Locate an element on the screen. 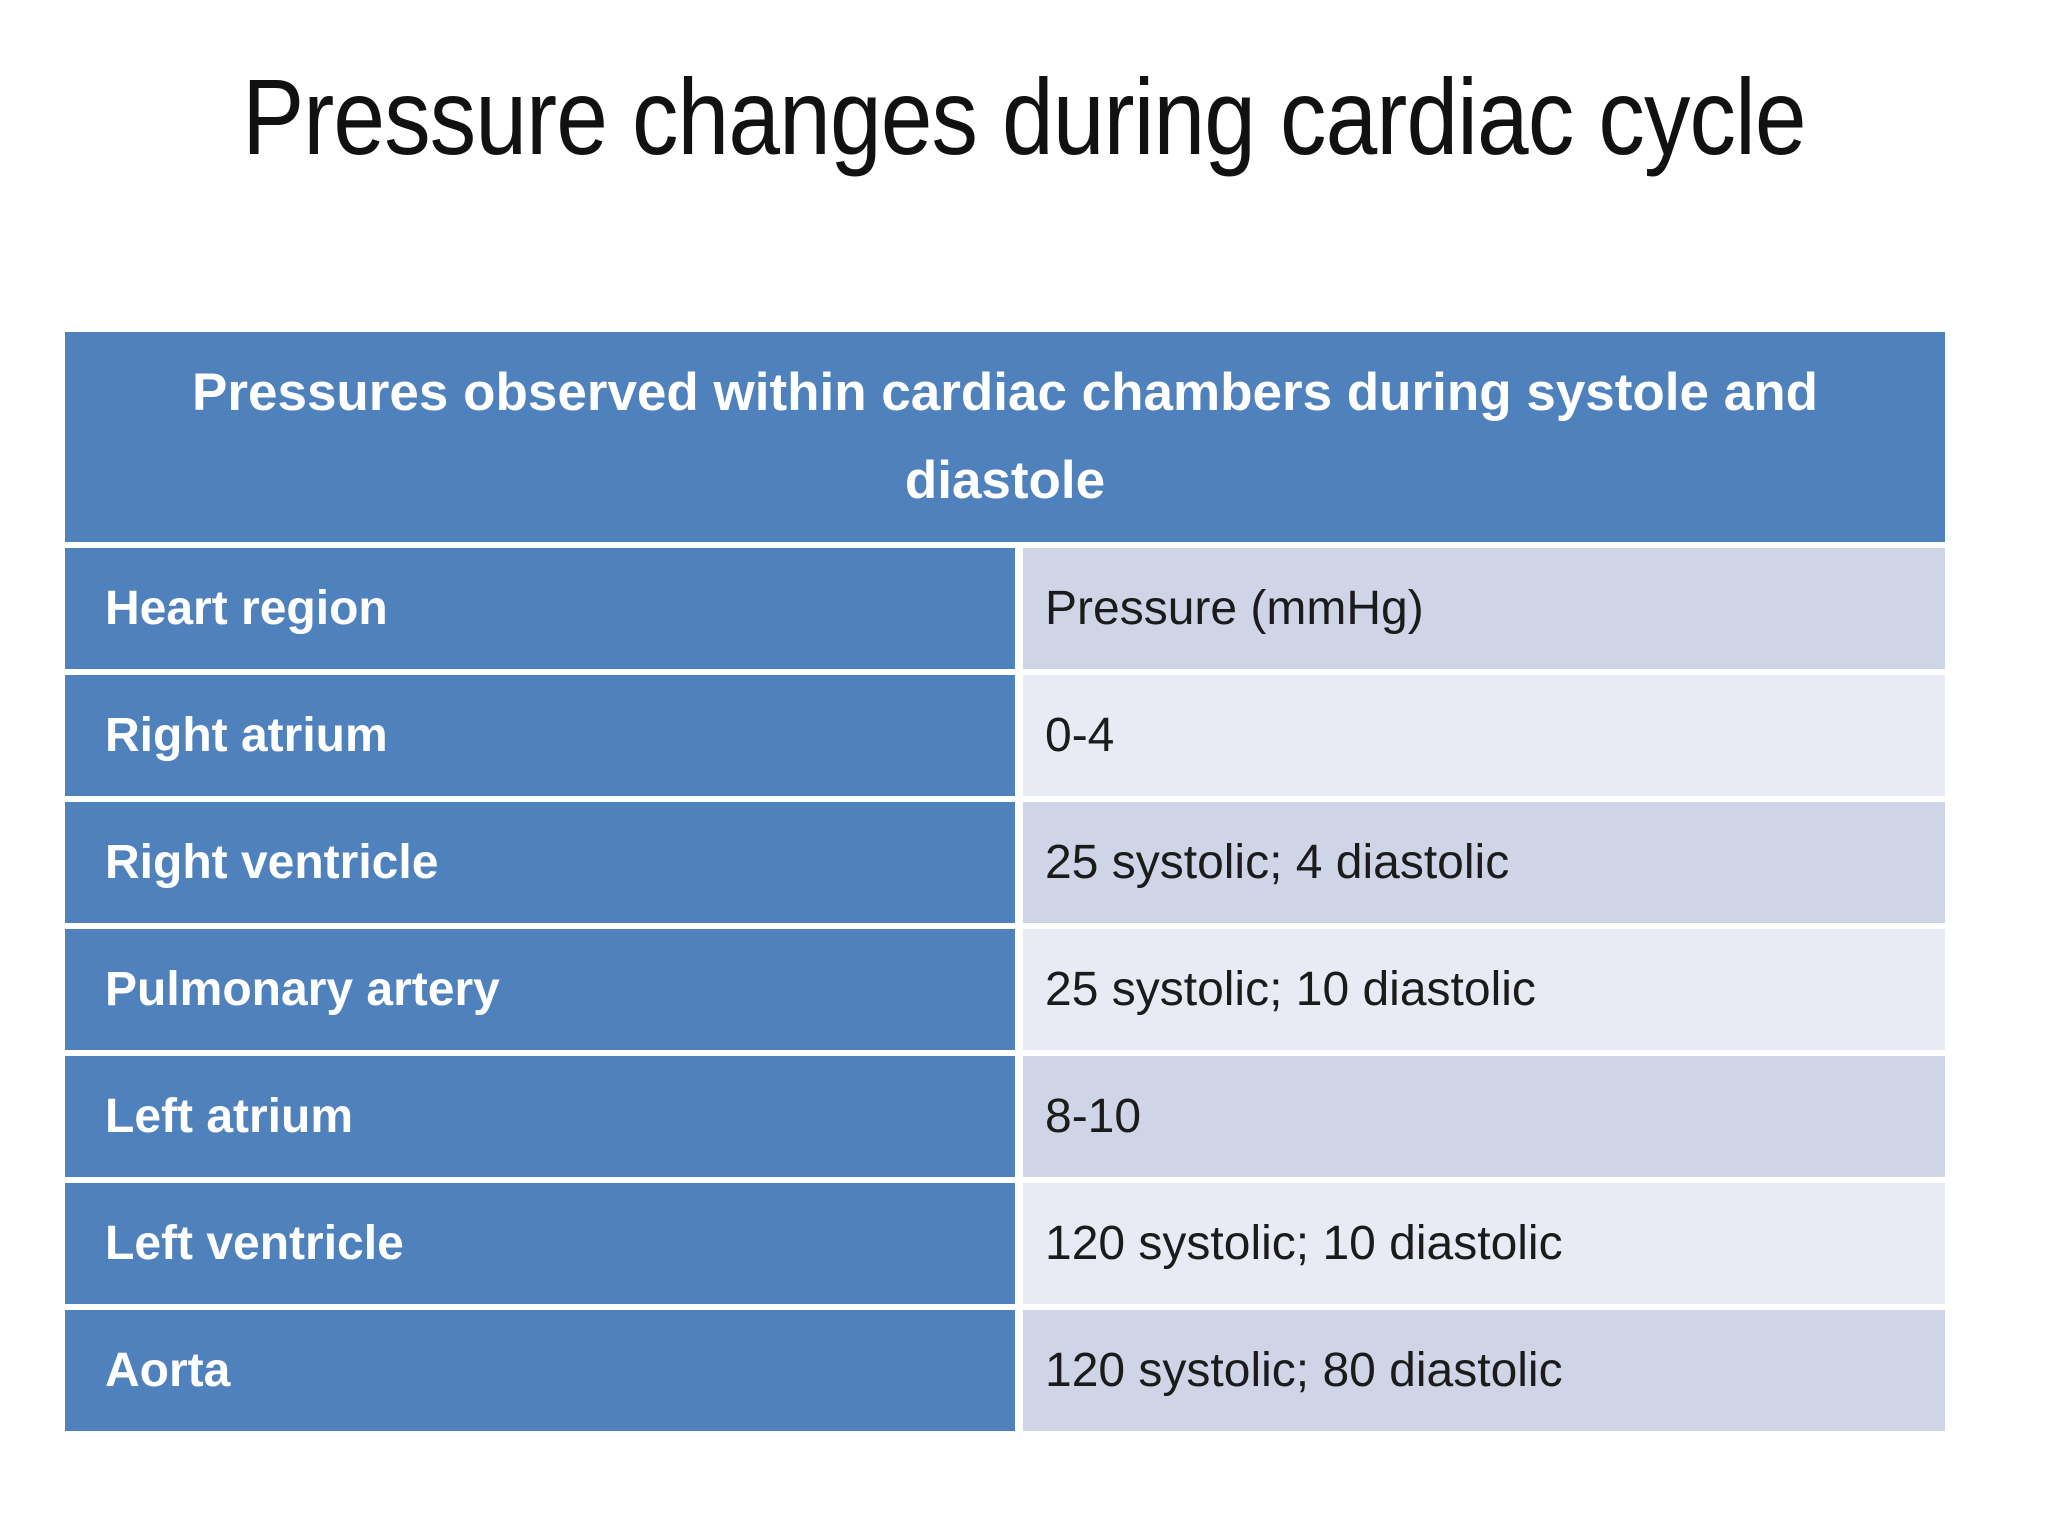 The width and height of the screenshot is (2048, 1536). slide-title-text: Pressure changes during cardiac cycle is located at coordinates (1024, 116).